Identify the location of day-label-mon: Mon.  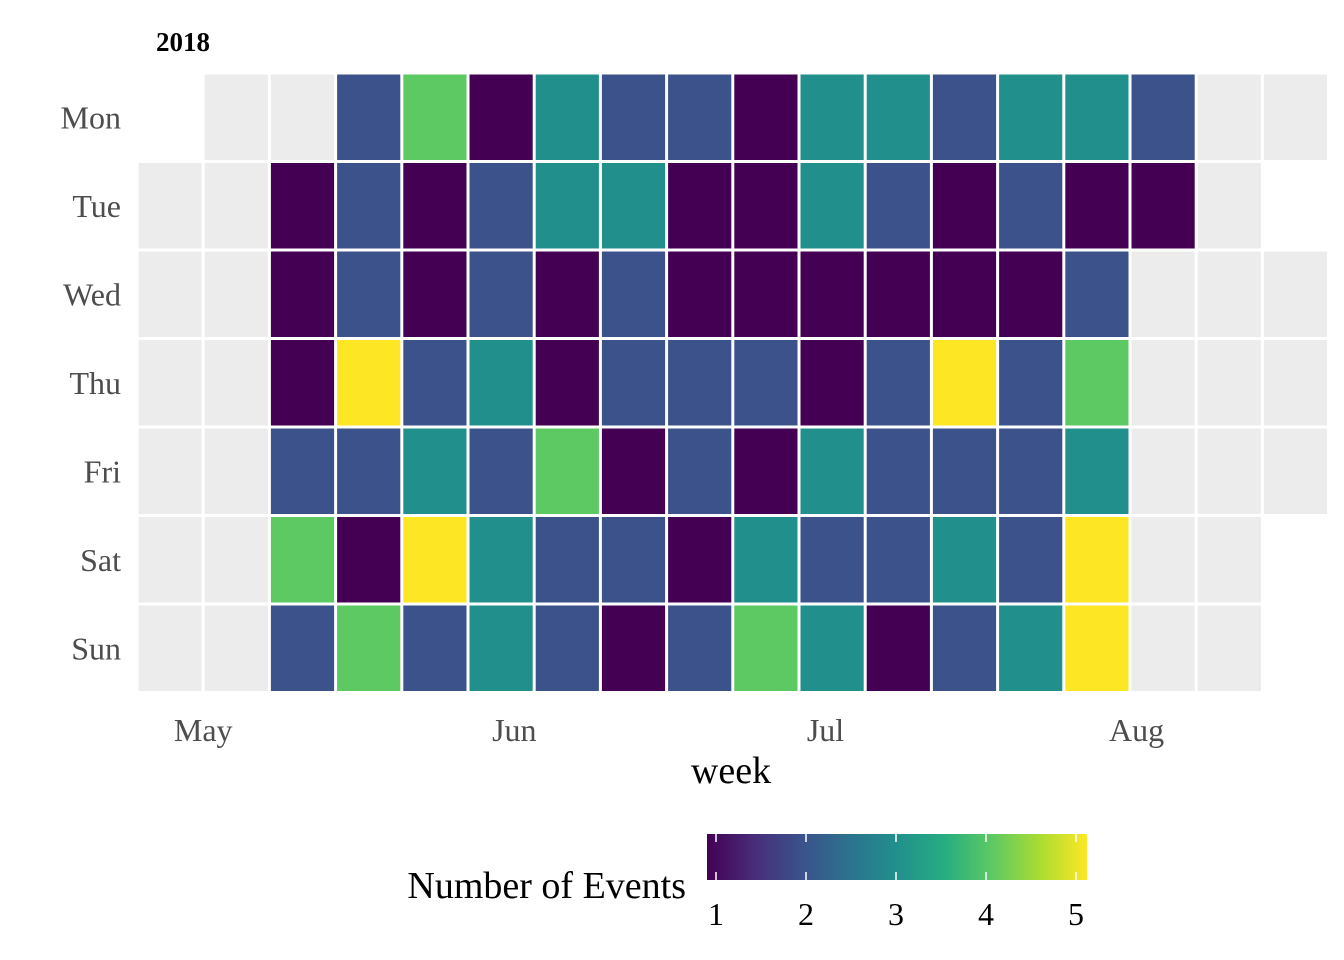
(91, 117).